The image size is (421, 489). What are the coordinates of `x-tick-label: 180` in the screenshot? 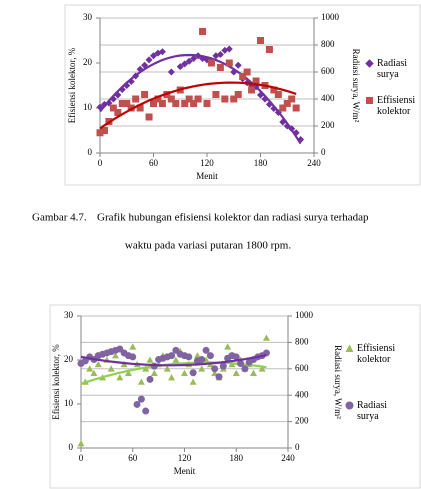 It's located at (261, 163).